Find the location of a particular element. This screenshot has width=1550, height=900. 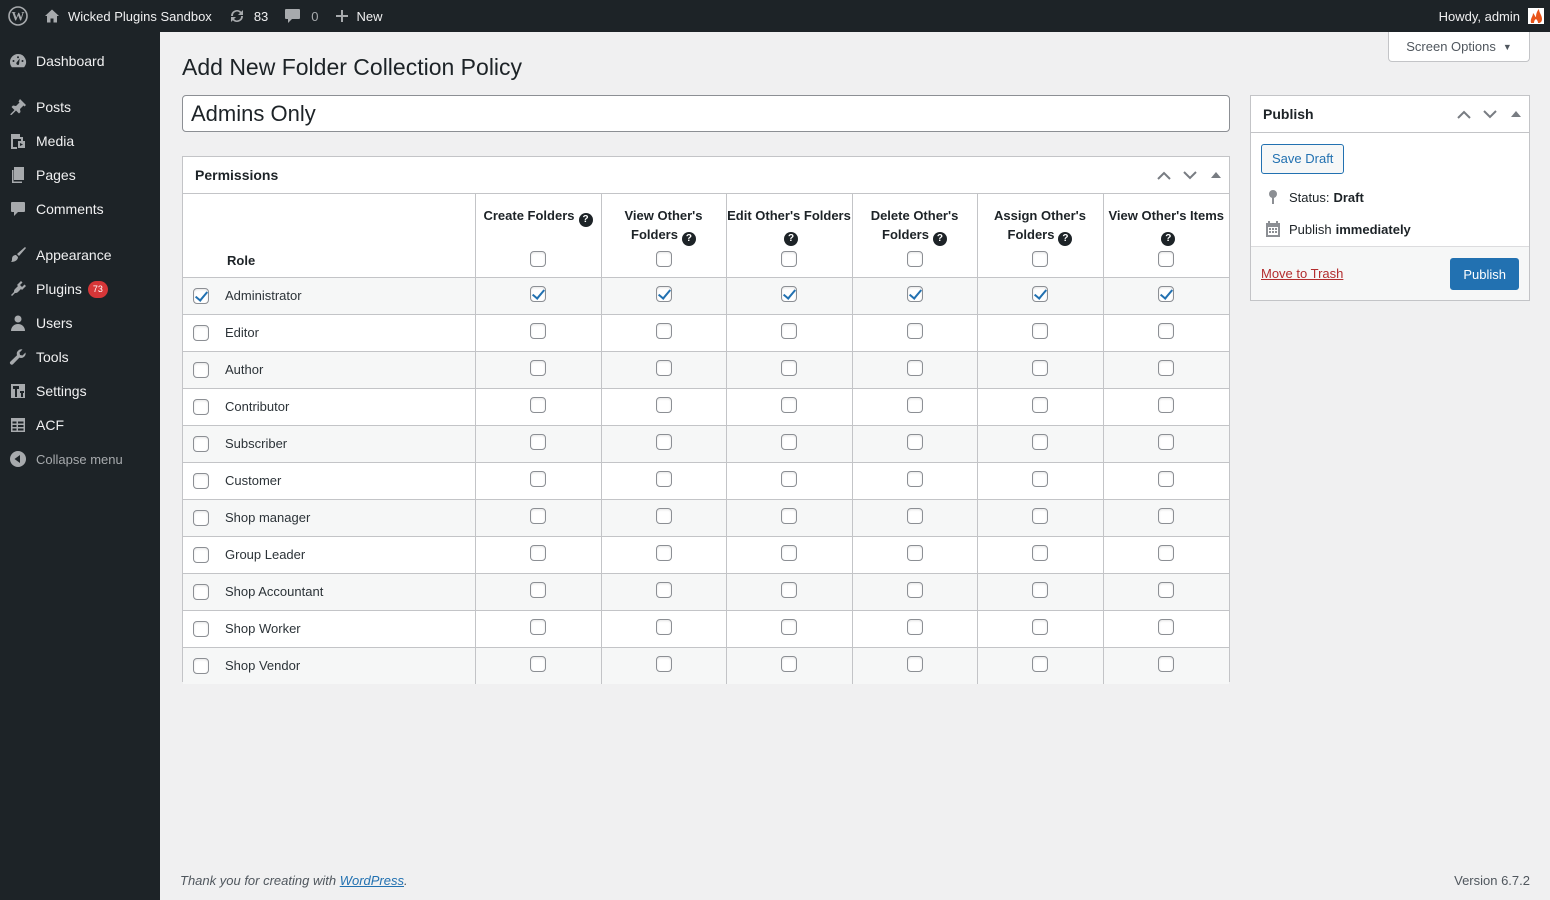

collapse-menu-button: Collapse menu is located at coordinates (80, 459).